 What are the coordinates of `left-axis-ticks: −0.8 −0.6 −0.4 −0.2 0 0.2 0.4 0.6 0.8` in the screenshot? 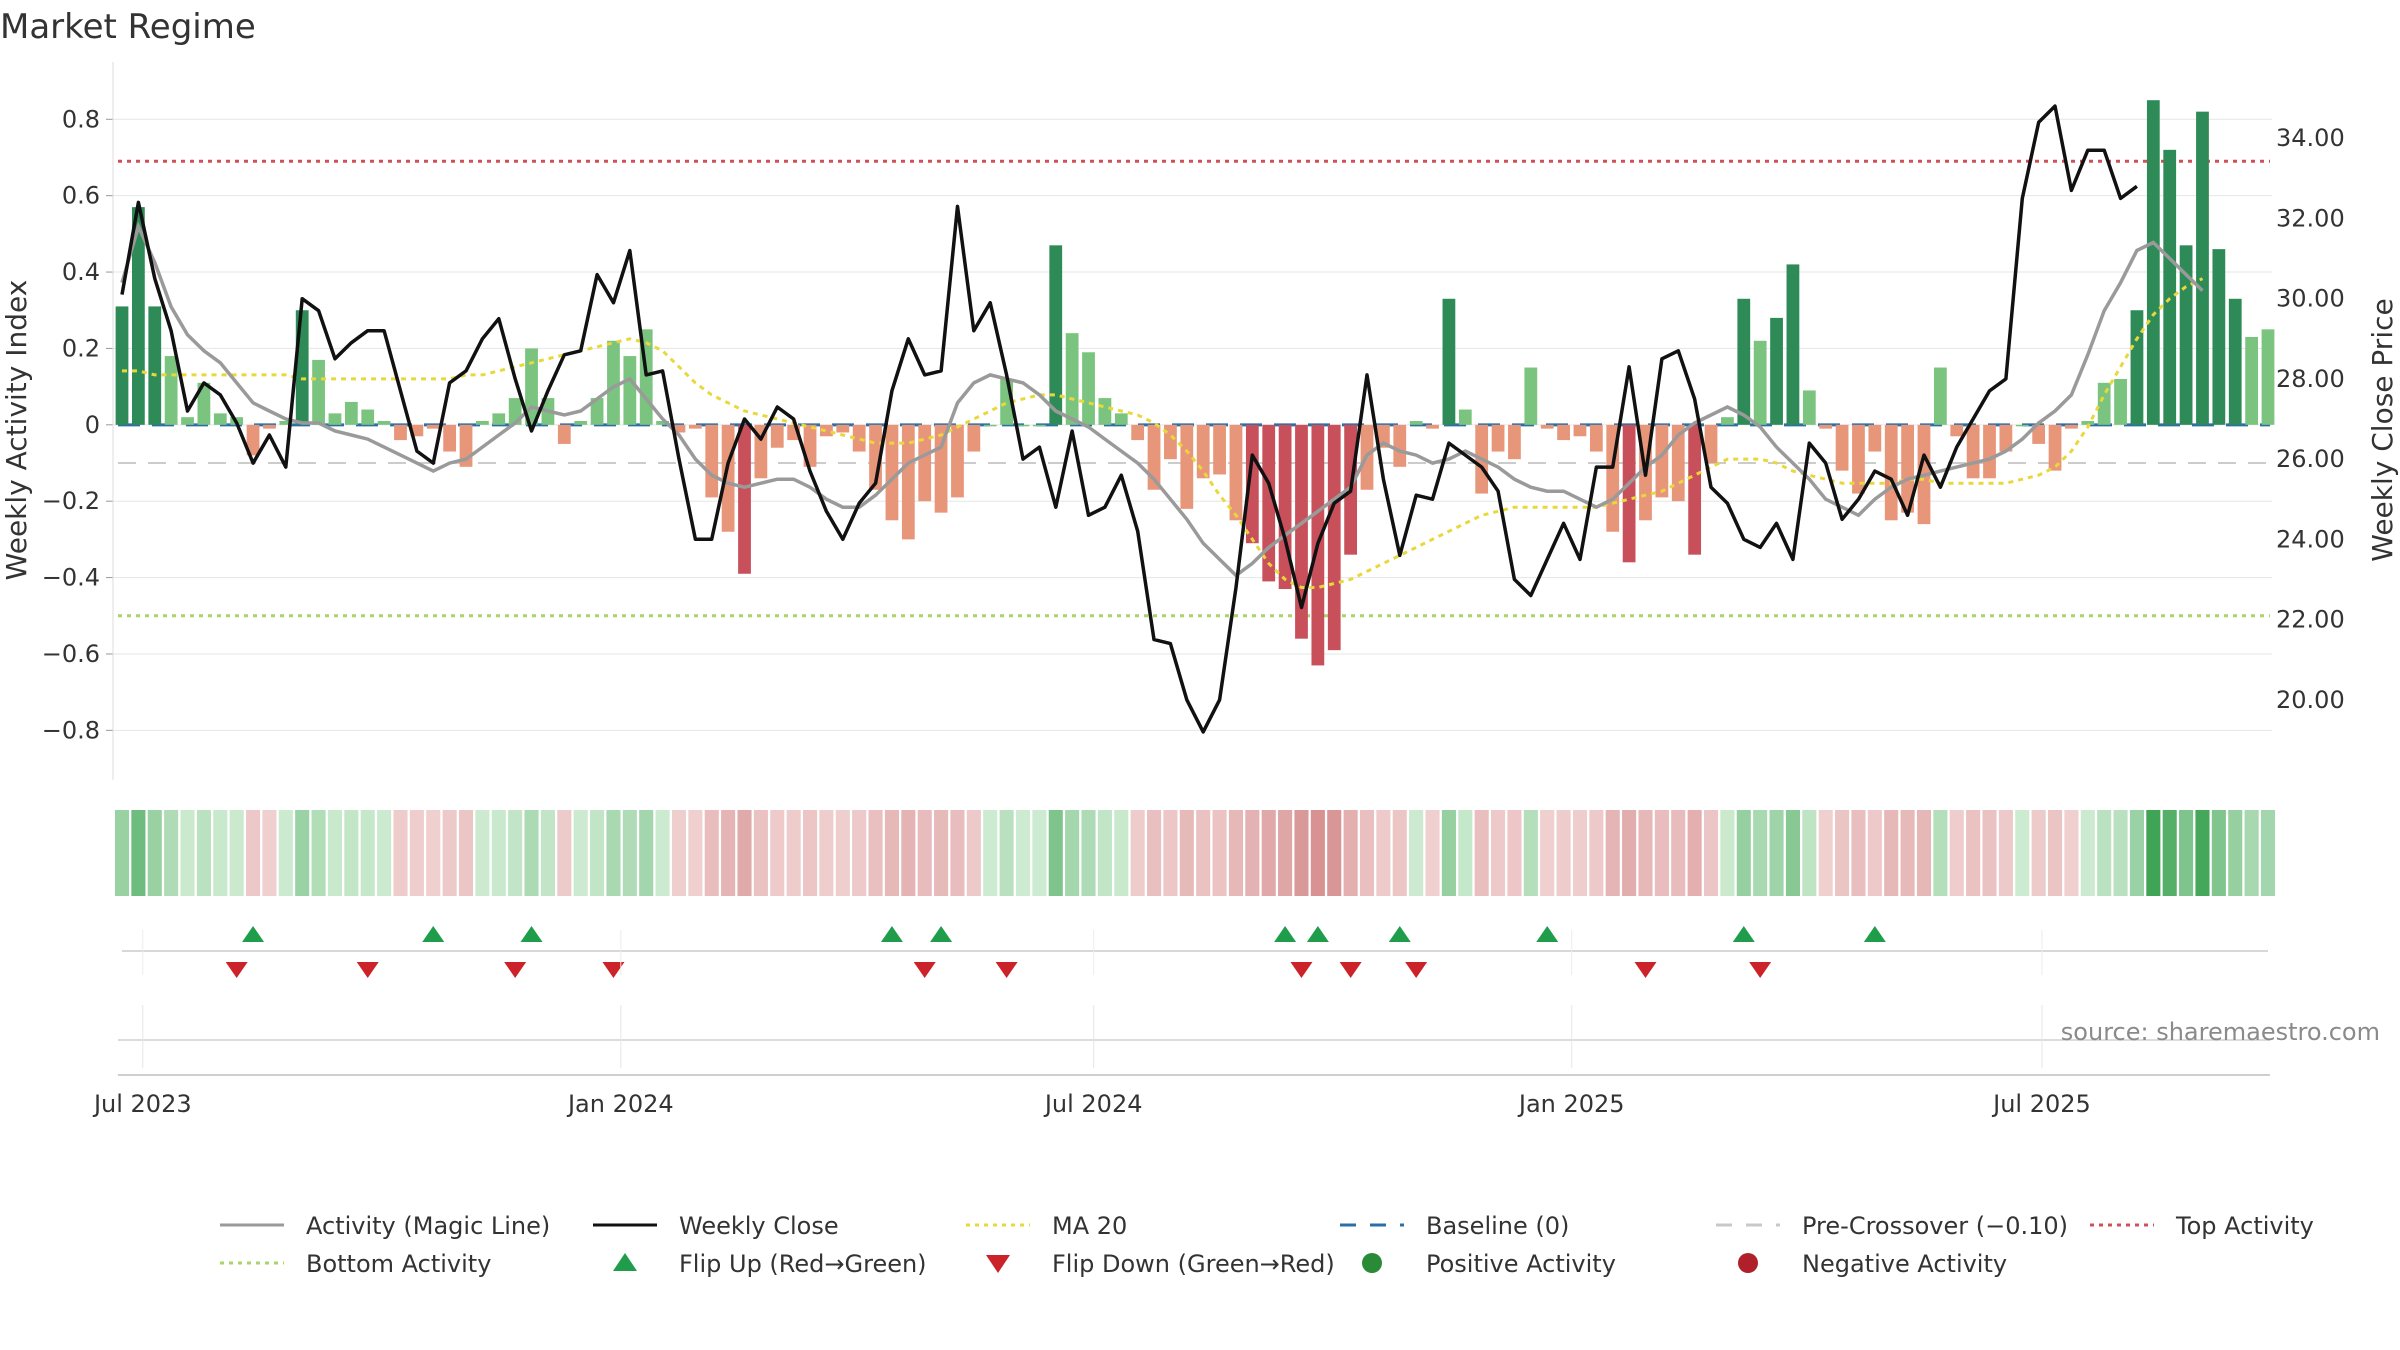 It's located at (77, 424).